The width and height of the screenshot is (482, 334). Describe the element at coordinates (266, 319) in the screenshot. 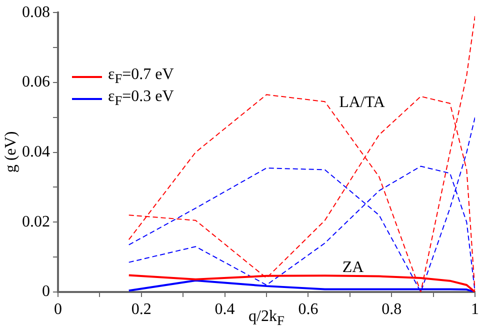

I see `x-axis-title: q/2k$_{F}$` at that location.